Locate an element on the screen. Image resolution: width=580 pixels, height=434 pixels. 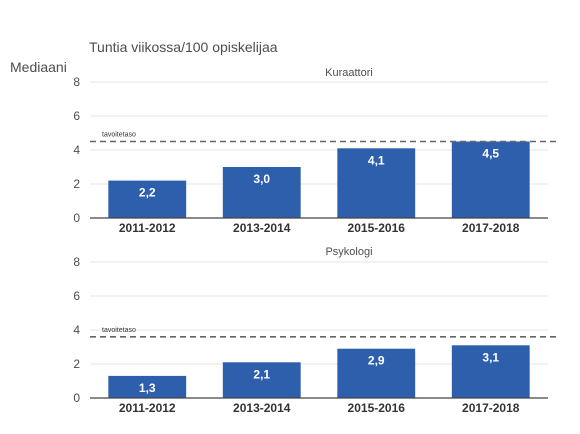
bar-value-label: 1,3 is located at coordinates (147, 388).